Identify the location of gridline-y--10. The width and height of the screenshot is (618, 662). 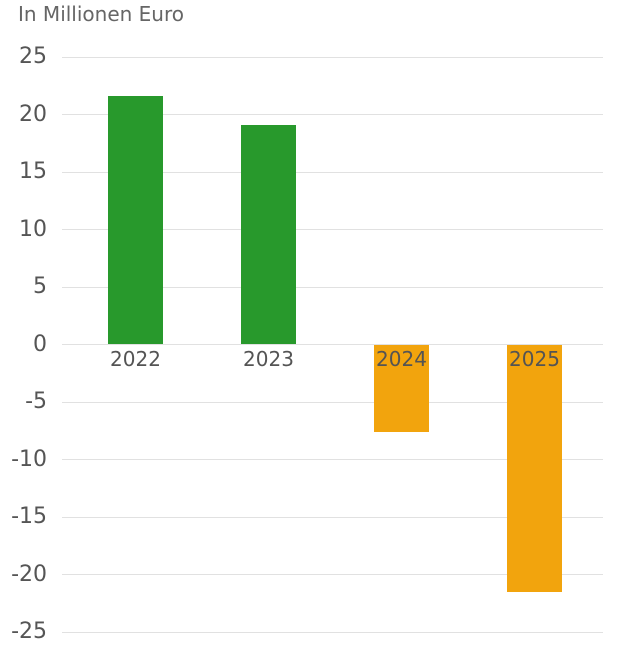
(332, 459).